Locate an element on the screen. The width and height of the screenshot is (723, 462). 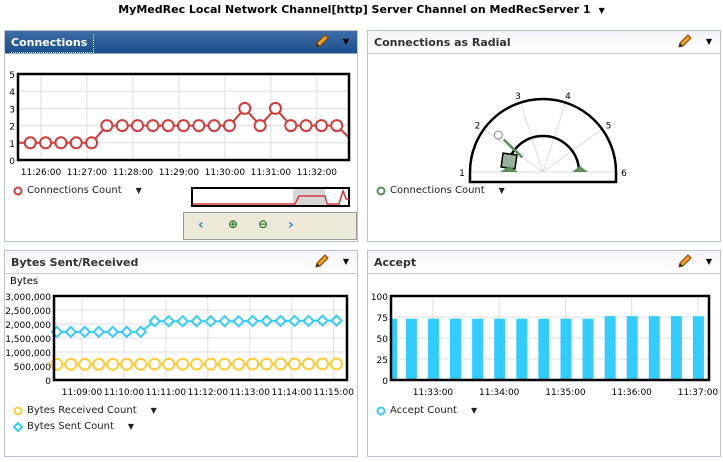
legend-label: Accept Count is located at coordinates (423, 410).